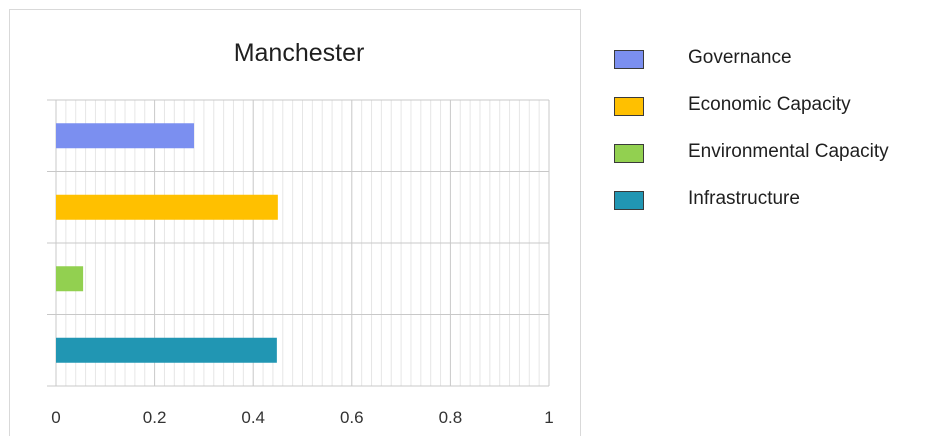  What do you see at coordinates (167, 243) in the screenshot?
I see `bars` at bounding box center [167, 243].